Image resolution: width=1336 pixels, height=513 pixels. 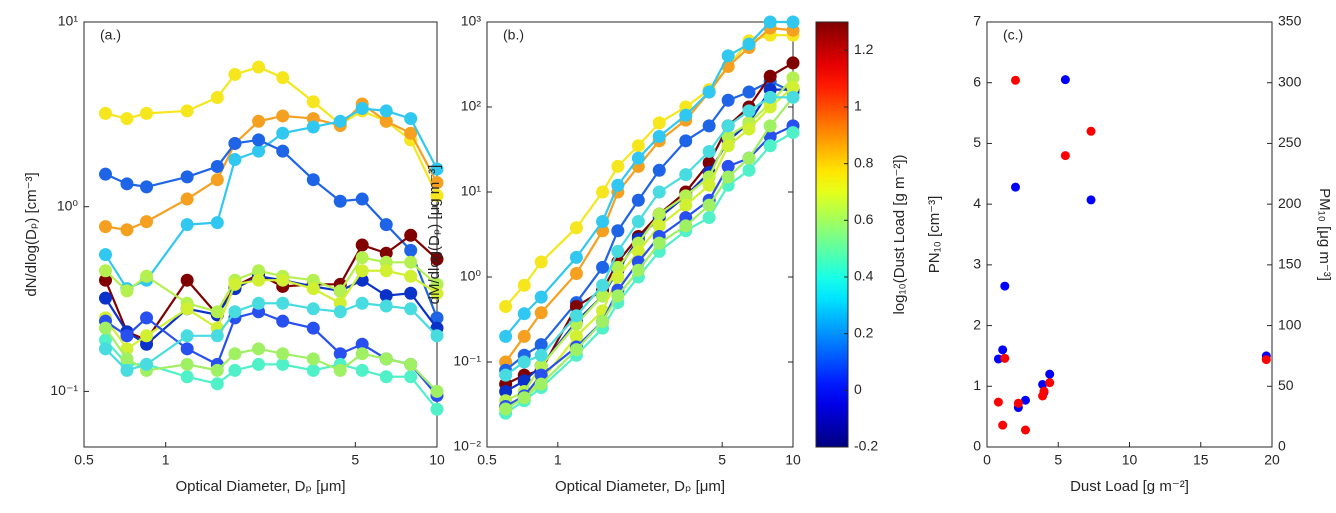 I want to click on x-tick-label: 1, so click(x=166, y=460).